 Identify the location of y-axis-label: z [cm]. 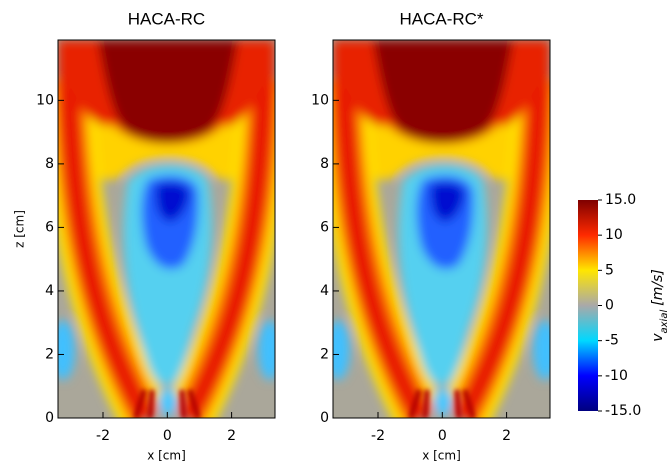
(20, 229).